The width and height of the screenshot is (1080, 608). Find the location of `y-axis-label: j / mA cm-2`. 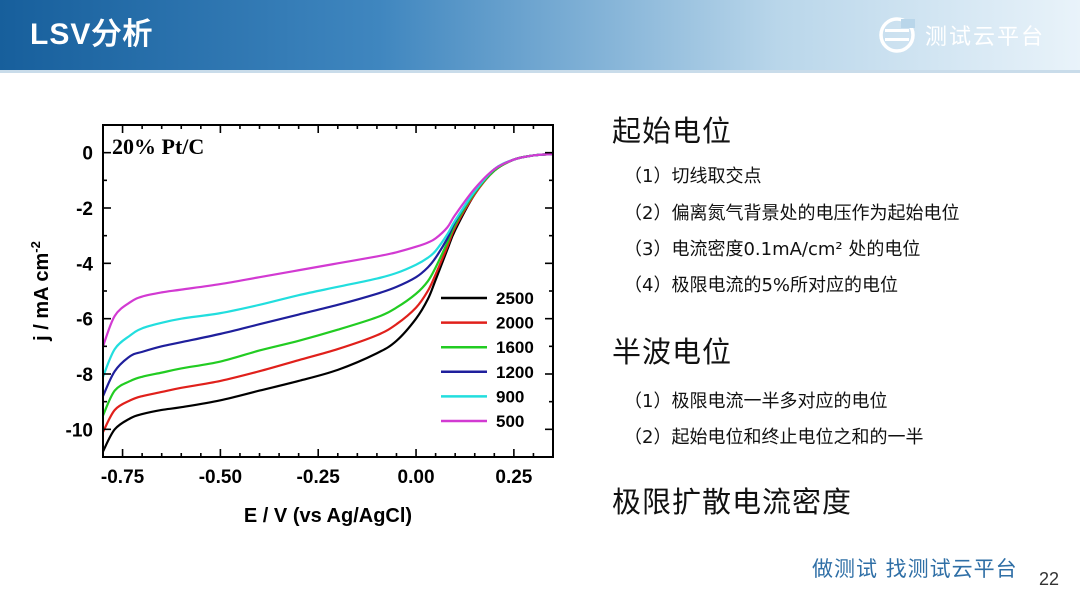

y-axis-label: j / mA cm-2 is located at coordinates (40, 291).